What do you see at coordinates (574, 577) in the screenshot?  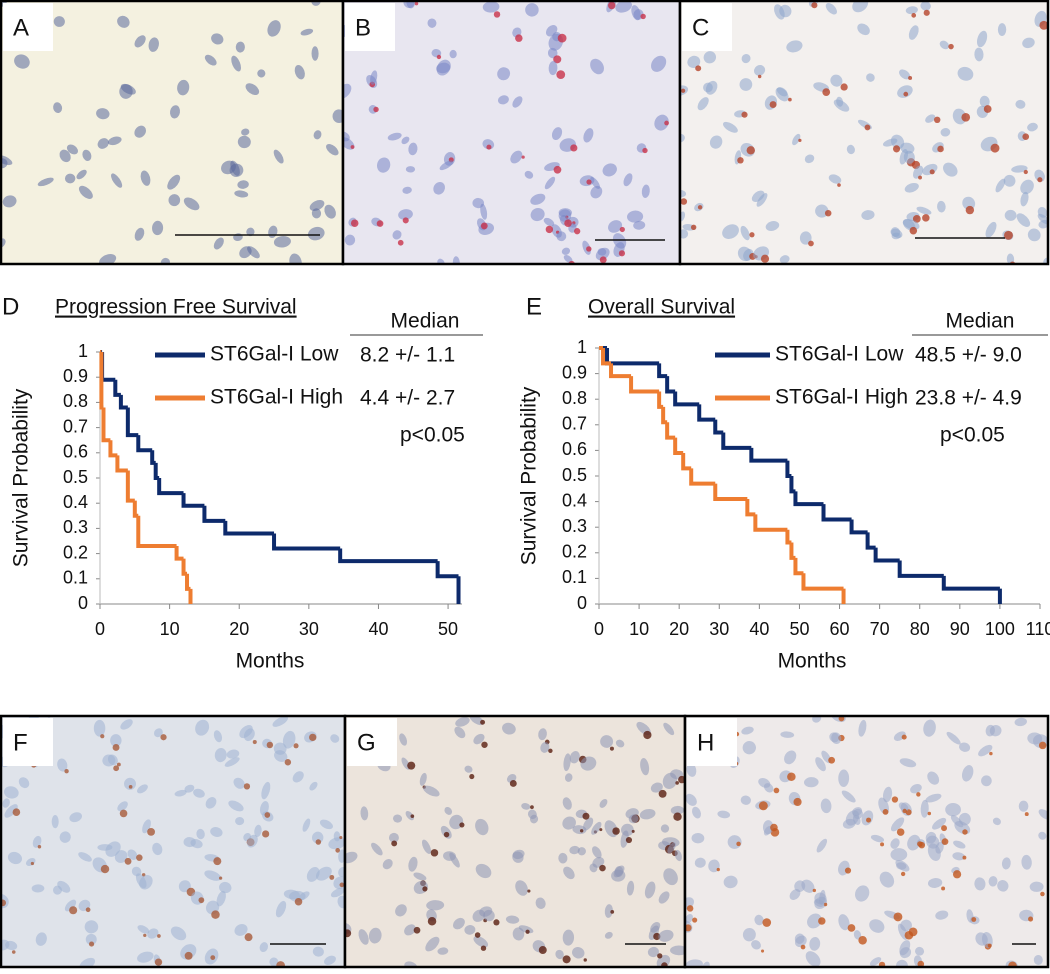 I see `y-tick-label: 0.1` at bounding box center [574, 577].